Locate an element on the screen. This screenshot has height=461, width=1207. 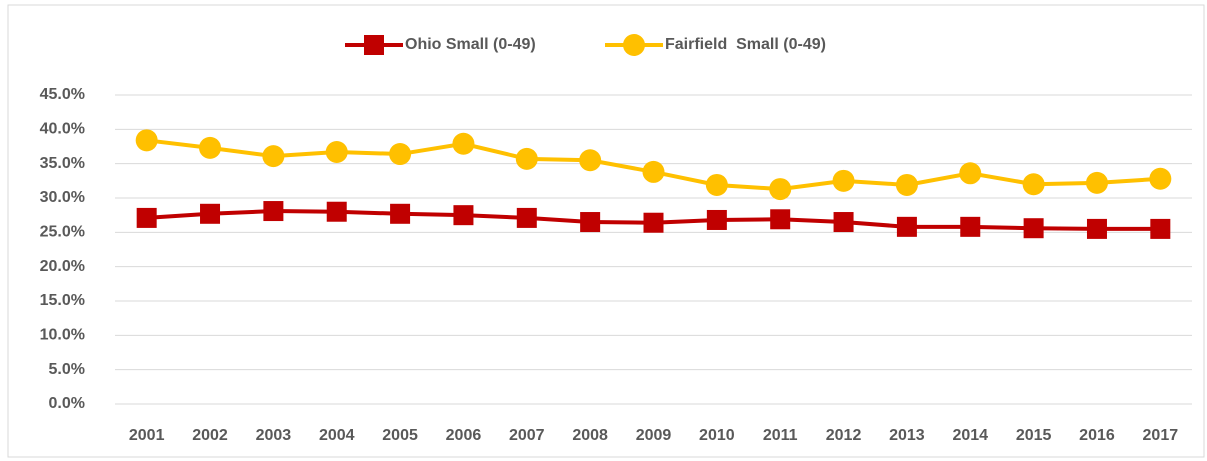
x-tick-label: 2016 is located at coordinates (1097, 435).